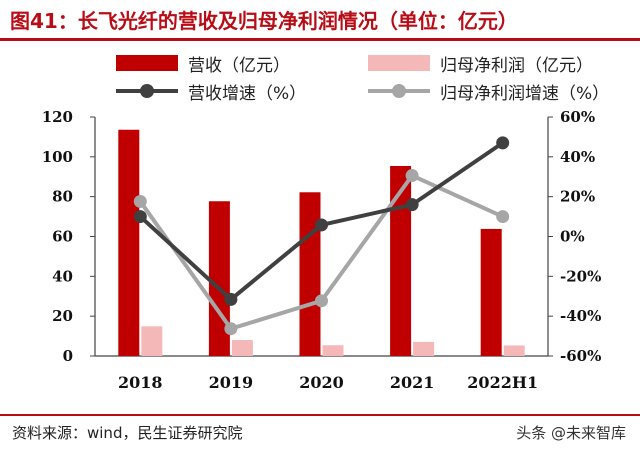  I want to click on left-tick-label: 0, so click(68, 356).